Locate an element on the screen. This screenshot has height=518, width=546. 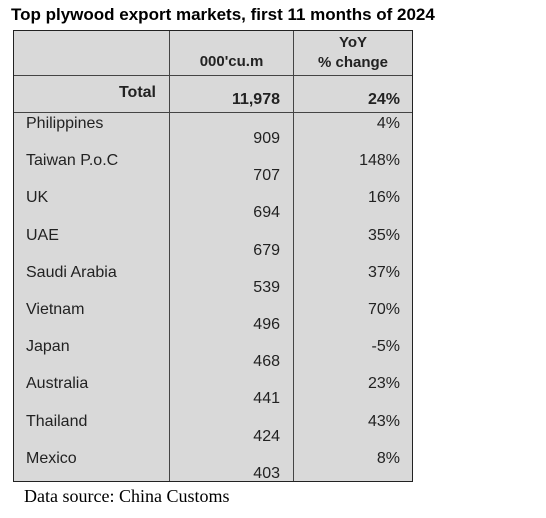
yoy-column-header: YoY % change is located at coordinates (353, 53).